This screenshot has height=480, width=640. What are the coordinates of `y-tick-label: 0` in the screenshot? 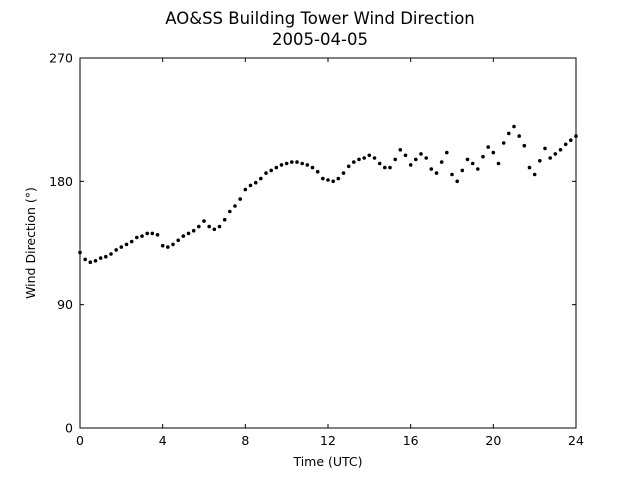 It's located at (69, 428).